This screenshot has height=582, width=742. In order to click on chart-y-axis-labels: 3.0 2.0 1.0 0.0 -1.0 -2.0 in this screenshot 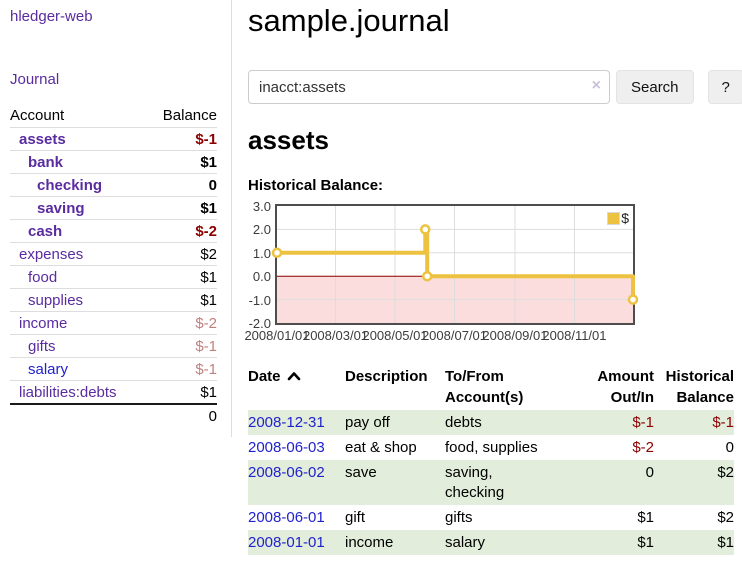, I will do `click(259, 265)`.